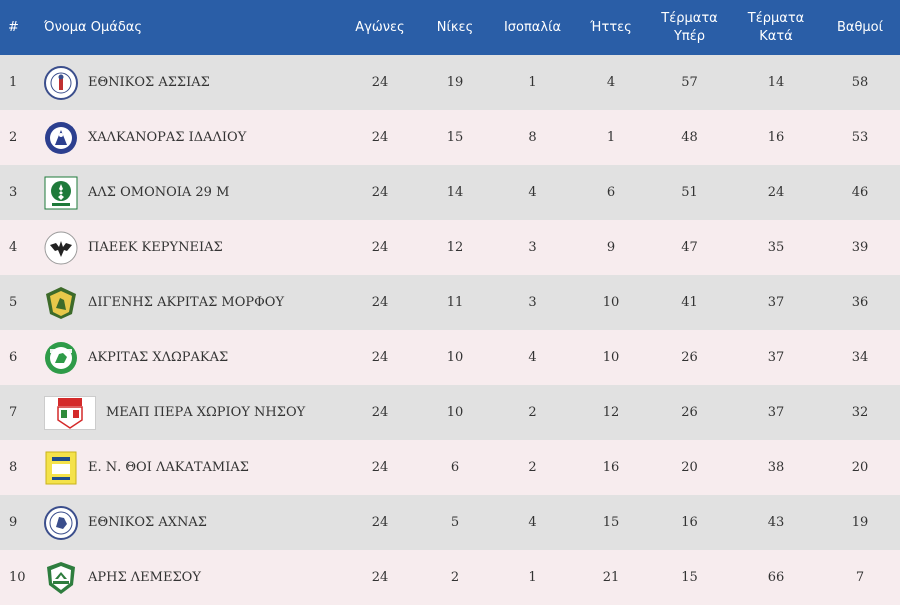 The image size is (900, 605). What do you see at coordinates (455, 467) in the screenshot?
I see `wins-cell: 6` at bounding box center [455, 467].